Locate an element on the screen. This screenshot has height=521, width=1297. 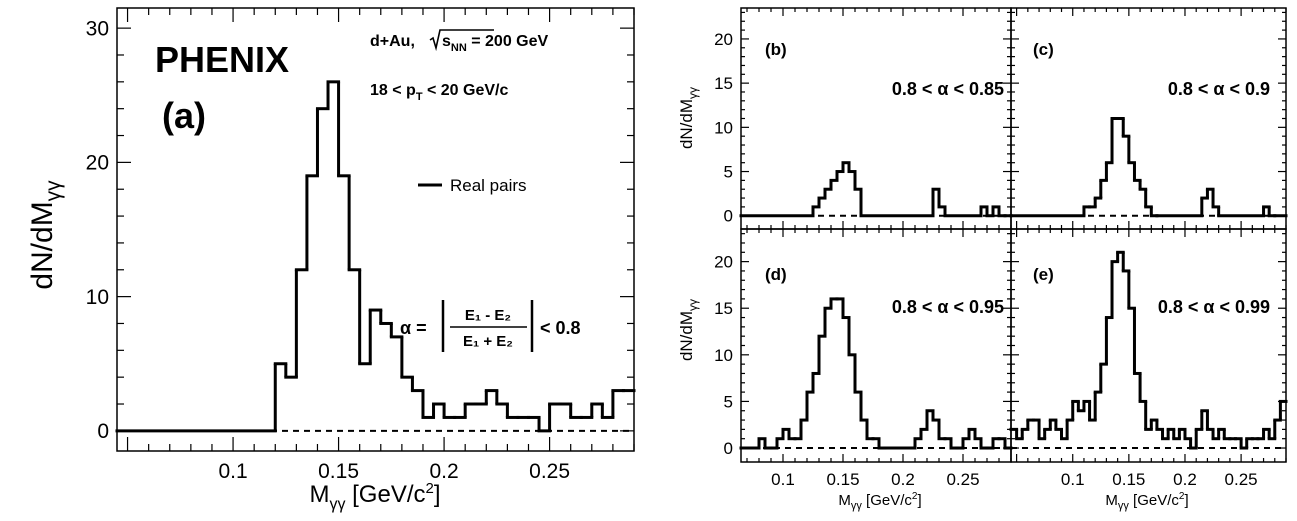
svg-text: sNN = 200 GeV is located at coordinates (495, 43).